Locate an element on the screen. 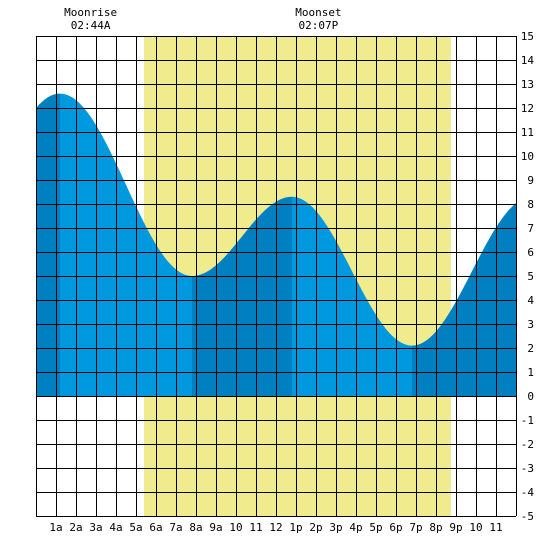 The height and width of the screenshot is (550, 550). x-tick-label: 9p is located at coordinates (455, 527).